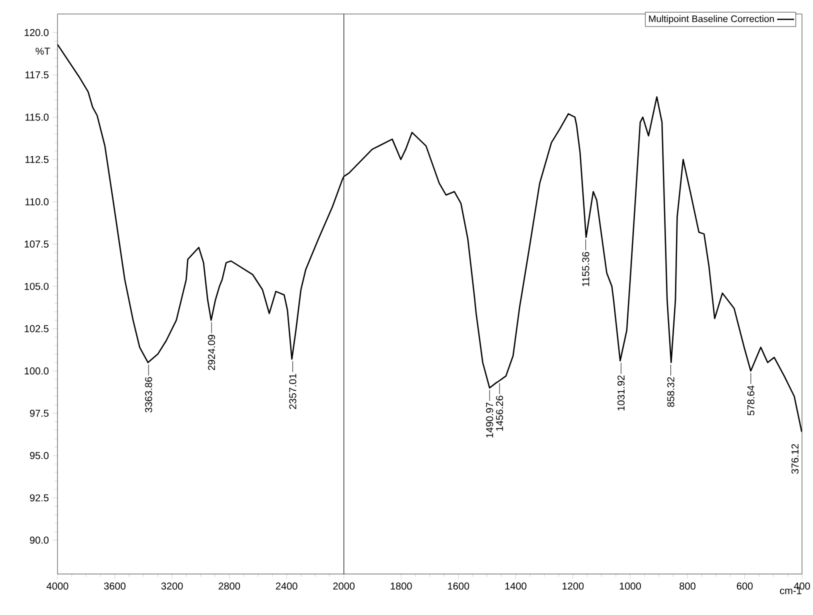 Image resolution: width=813 pixels, height=615 pixels. Describe the element at coordinates (586, 269) in the screenshot. I see `annotation: 1155.36` at that location.